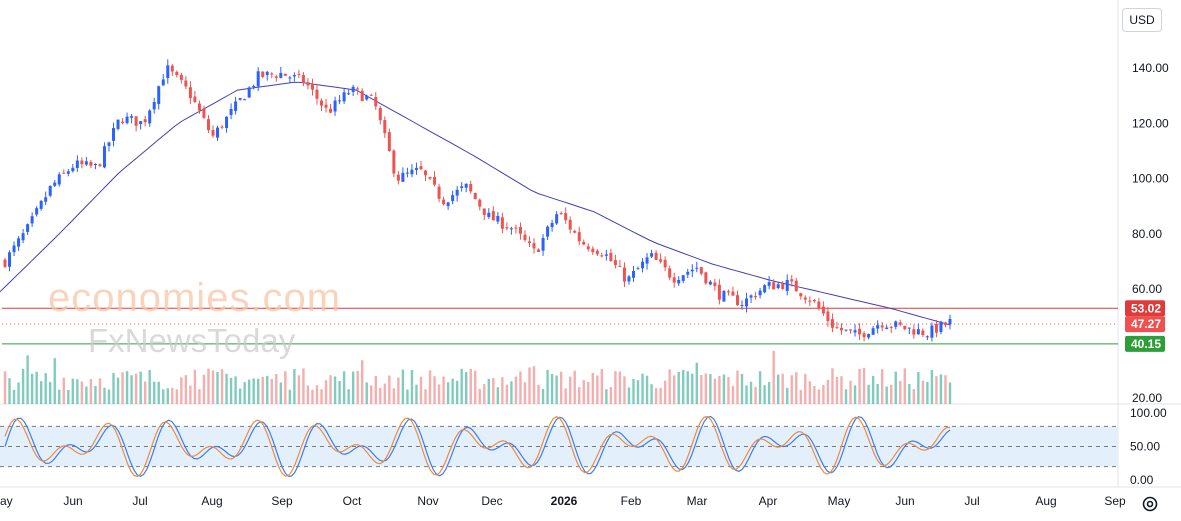  What do you see at coordinates (1150, 504) in the screenshot?
I see `gear-icon` at bounding box center [1150, 504].